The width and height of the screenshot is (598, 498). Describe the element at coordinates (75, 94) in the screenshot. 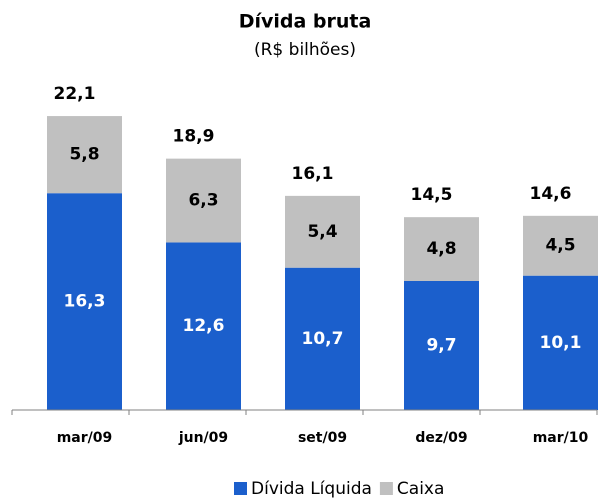

I see `total-label: 22,1` at that location.